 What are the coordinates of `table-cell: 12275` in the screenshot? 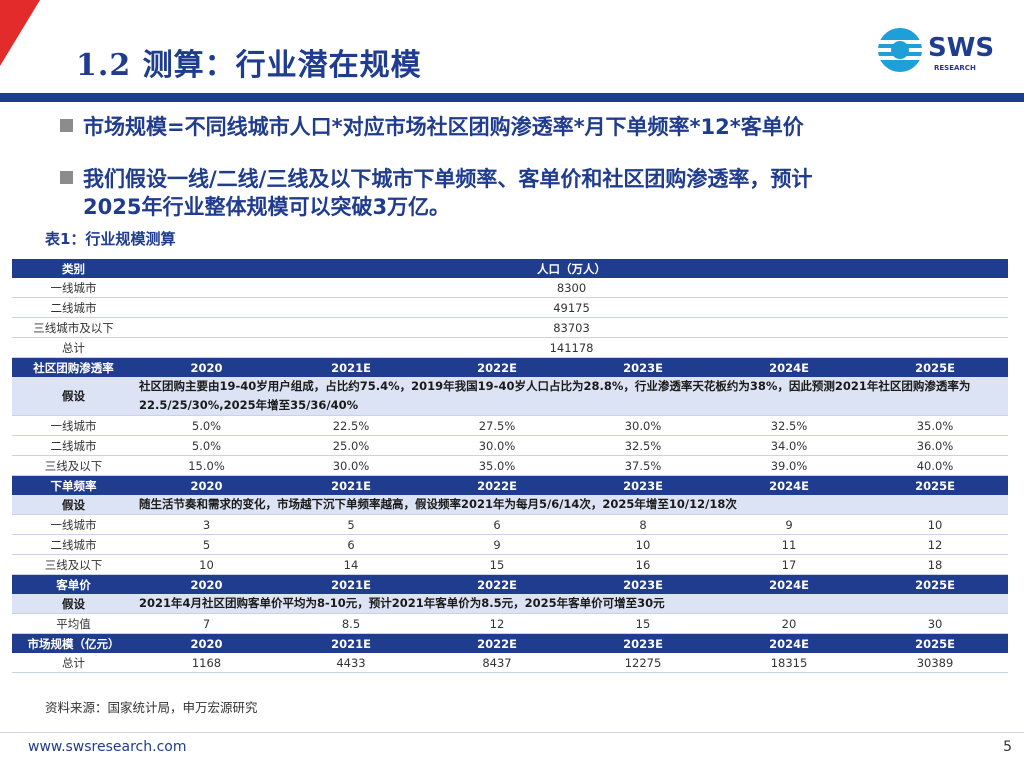 It's located at (643, 663).